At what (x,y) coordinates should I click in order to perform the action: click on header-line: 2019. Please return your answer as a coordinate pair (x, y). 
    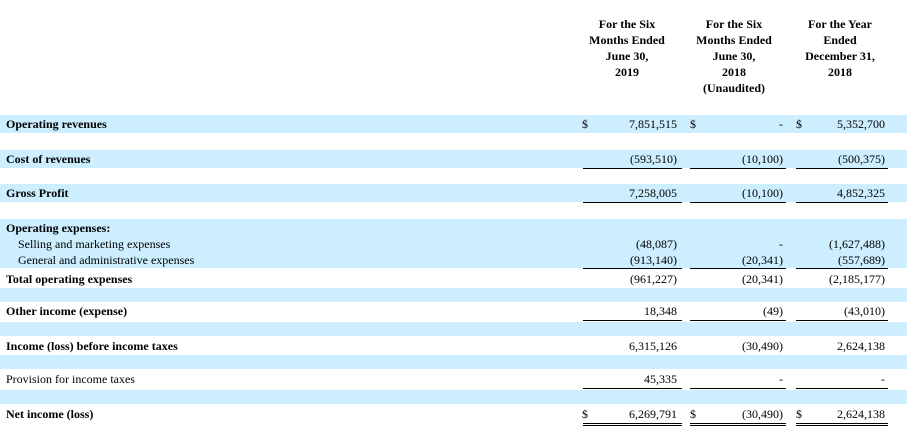
    Looking at the image, I should click on (627, 72).